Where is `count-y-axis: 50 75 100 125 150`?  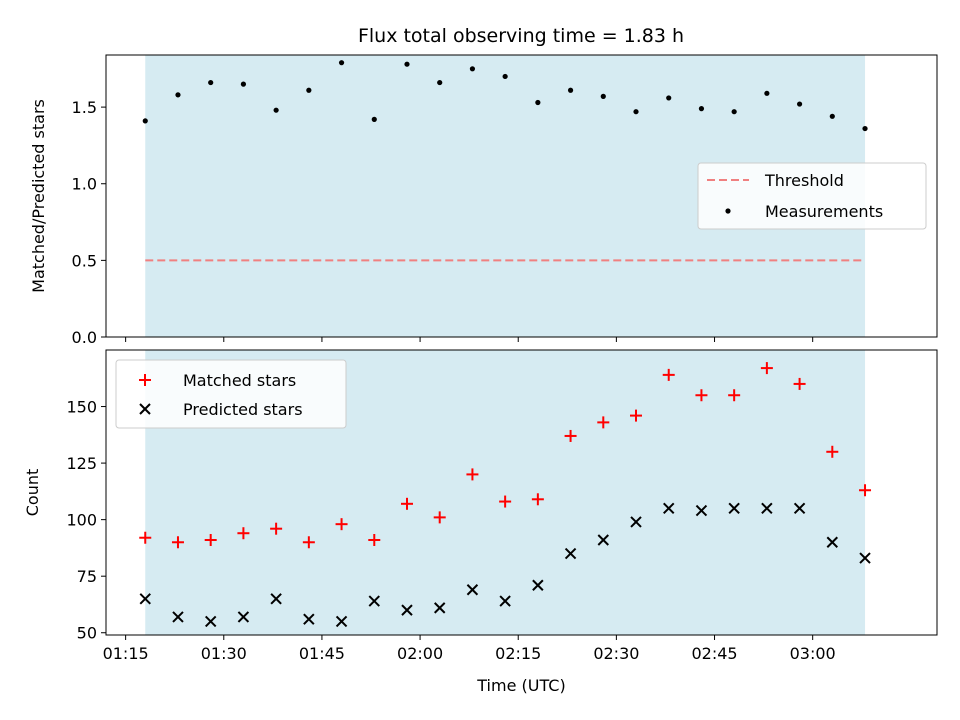
count-y-axis: 50 75 100 125 150 is located at coordinates (86, 520).